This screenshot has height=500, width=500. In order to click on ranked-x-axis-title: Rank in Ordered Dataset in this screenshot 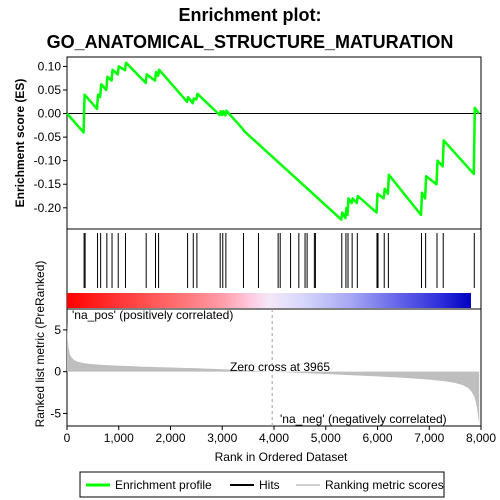, I will do `click(281, 457)`.